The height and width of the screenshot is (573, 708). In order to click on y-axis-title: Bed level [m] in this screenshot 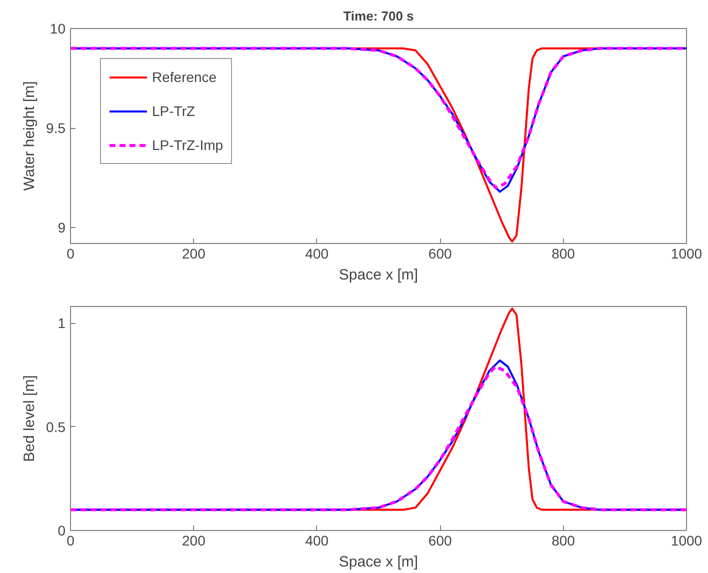, I will do `click(29, 418)`.